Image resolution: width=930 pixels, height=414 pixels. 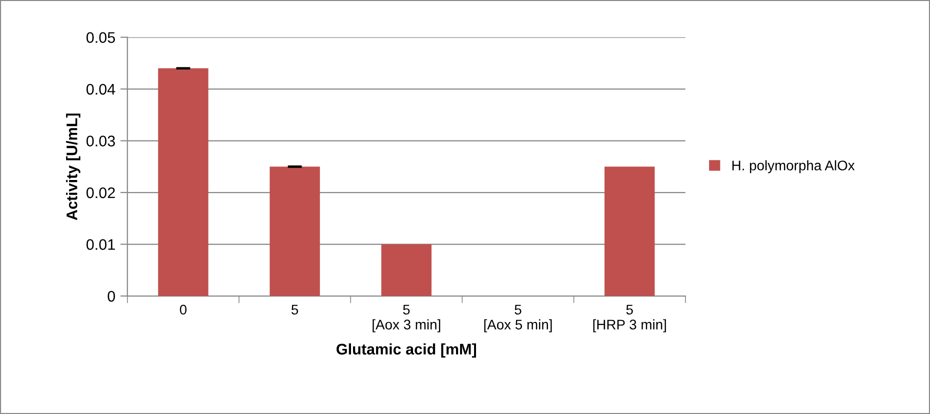 What do you see at coordinates (629, 318) in the screenshot?
I see `x-tick-label: 5 [HRP 3 min]` at bounding box center [629, 318].